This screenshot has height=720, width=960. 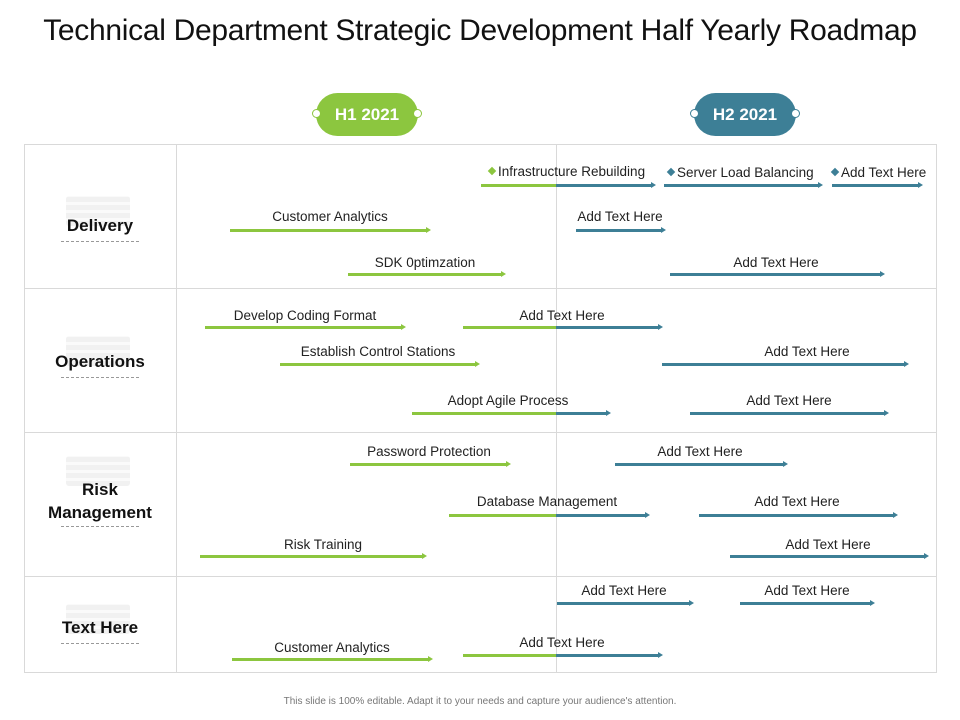 I want to click on row-label-text: Risk Management, so click(x=100, y=501).